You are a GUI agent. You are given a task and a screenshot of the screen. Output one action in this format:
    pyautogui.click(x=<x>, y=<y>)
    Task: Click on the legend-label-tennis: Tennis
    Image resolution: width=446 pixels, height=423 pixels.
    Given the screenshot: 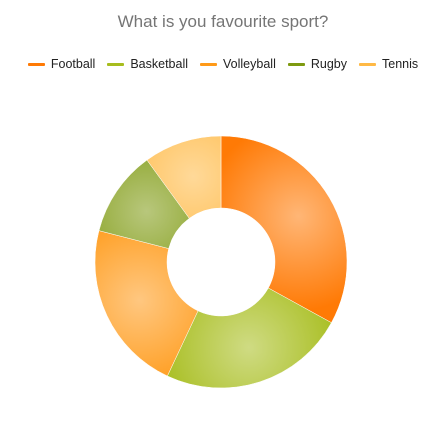 What is the action you would take?
    pyautogui.click(x=400, y=64)
    